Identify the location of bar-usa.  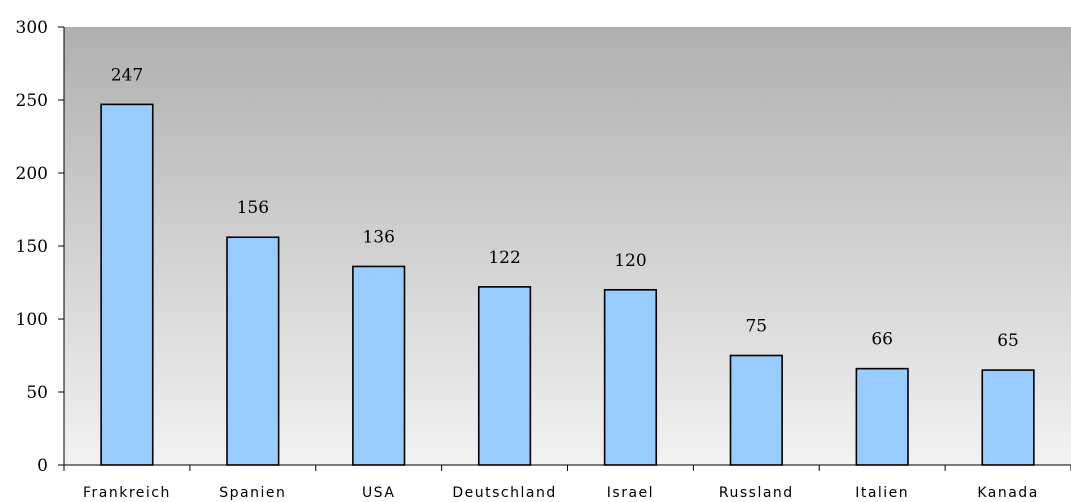
(379, 365).